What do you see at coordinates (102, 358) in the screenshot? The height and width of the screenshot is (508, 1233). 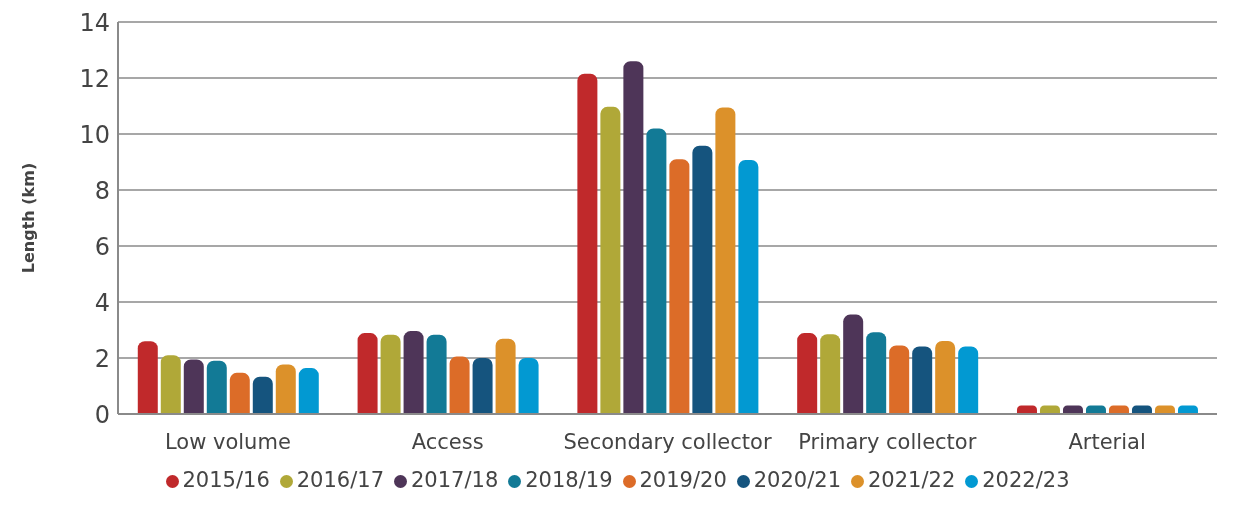 I see `y-tick-label: 2` at bounding box center [102, 358].